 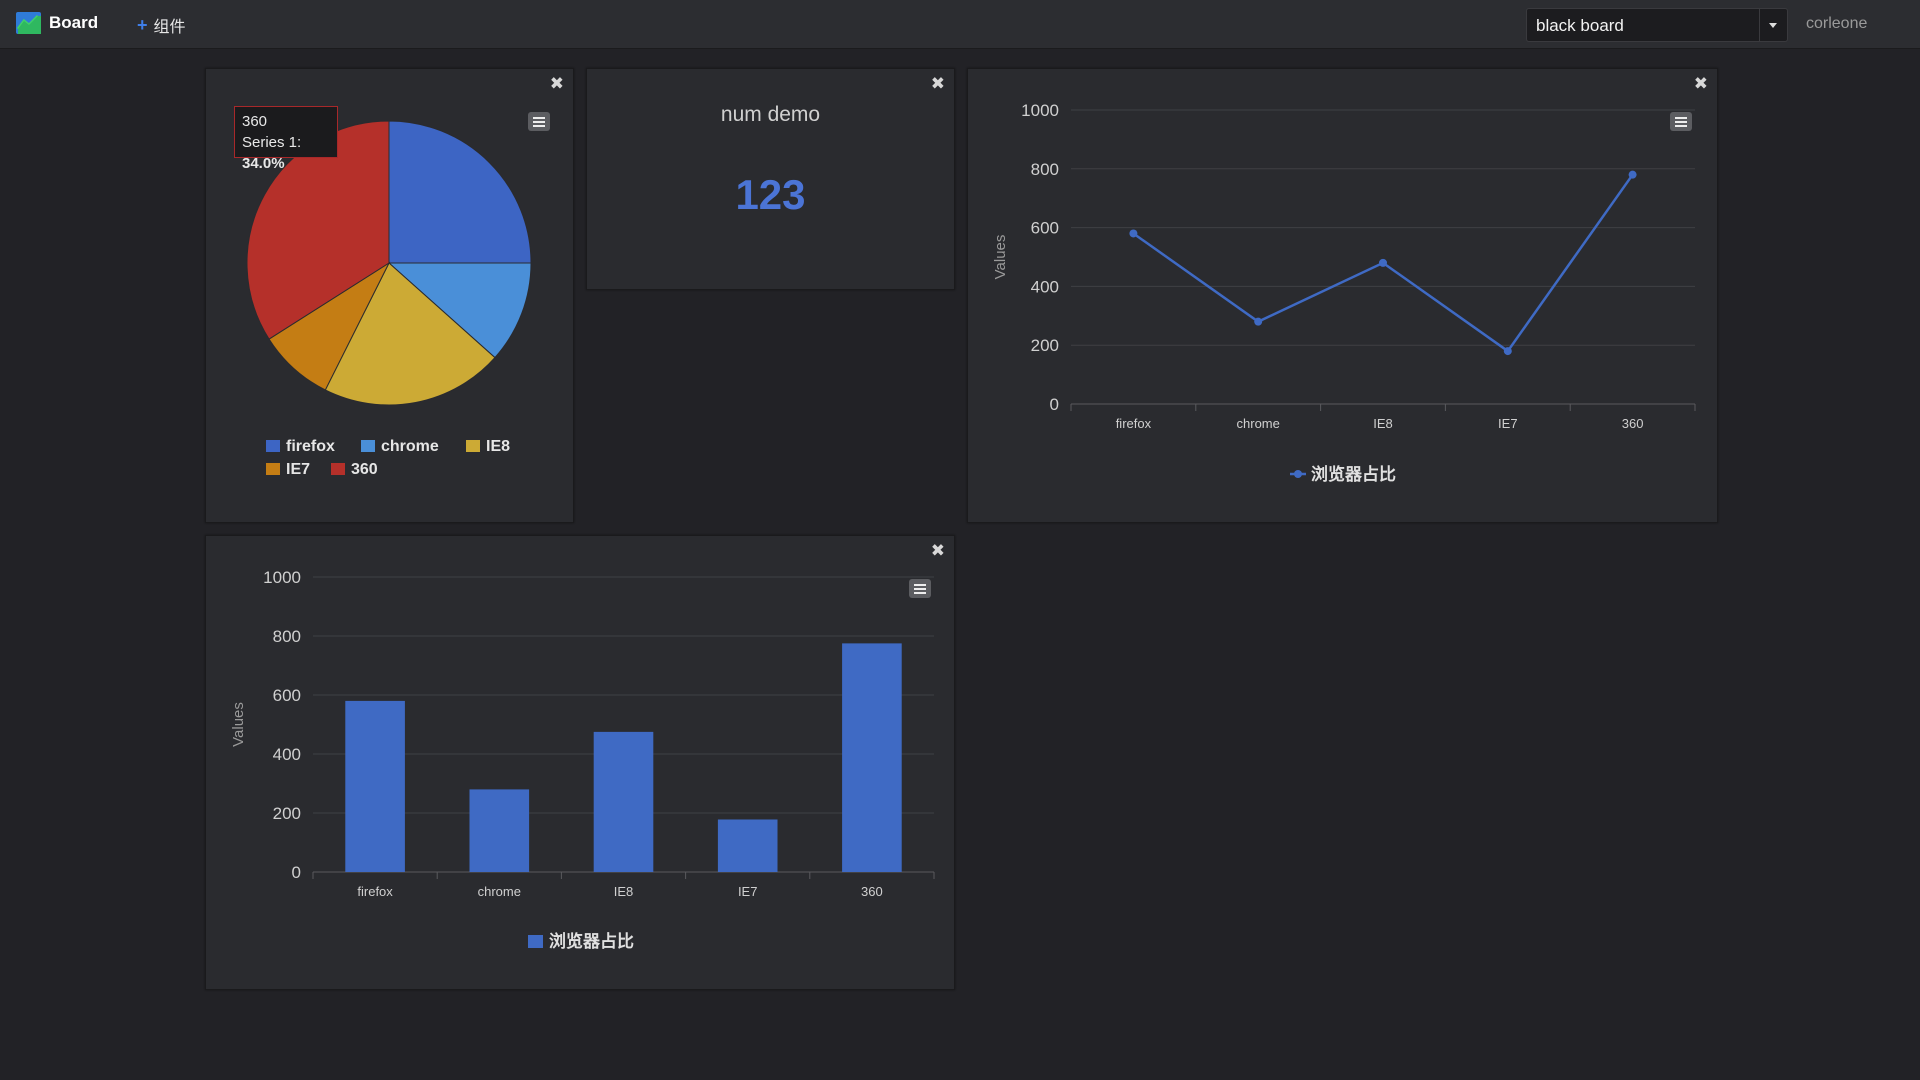 What do you see at coordinates (623, 801) in the screenshot?
I see `bar-ie8` at bounding box center [623, 801].